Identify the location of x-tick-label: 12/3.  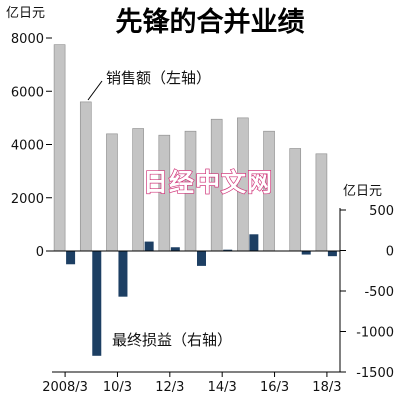
(169, 387).